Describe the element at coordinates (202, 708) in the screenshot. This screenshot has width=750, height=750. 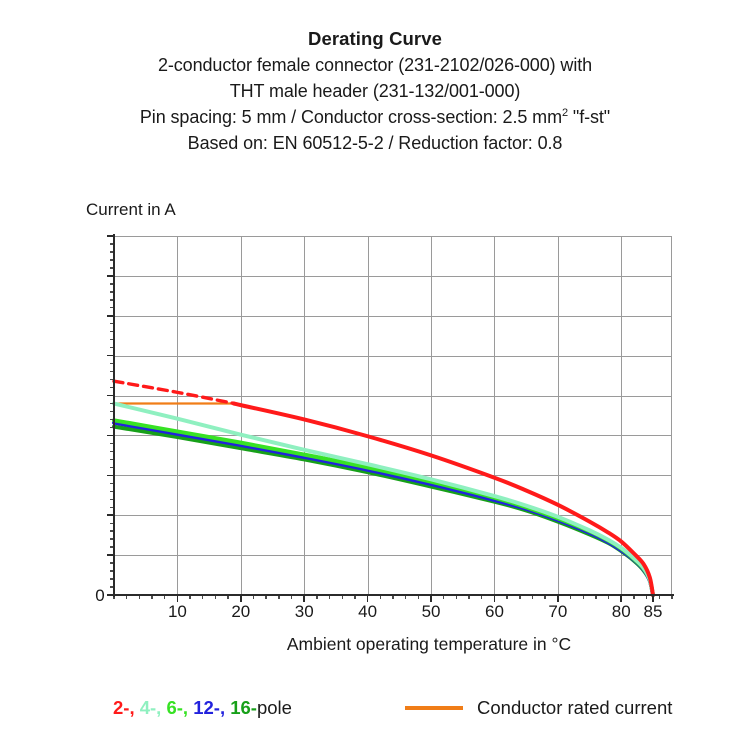
I see `legend-poles: 2-, 4-, 6-, 12-, 16-pole` at that location.